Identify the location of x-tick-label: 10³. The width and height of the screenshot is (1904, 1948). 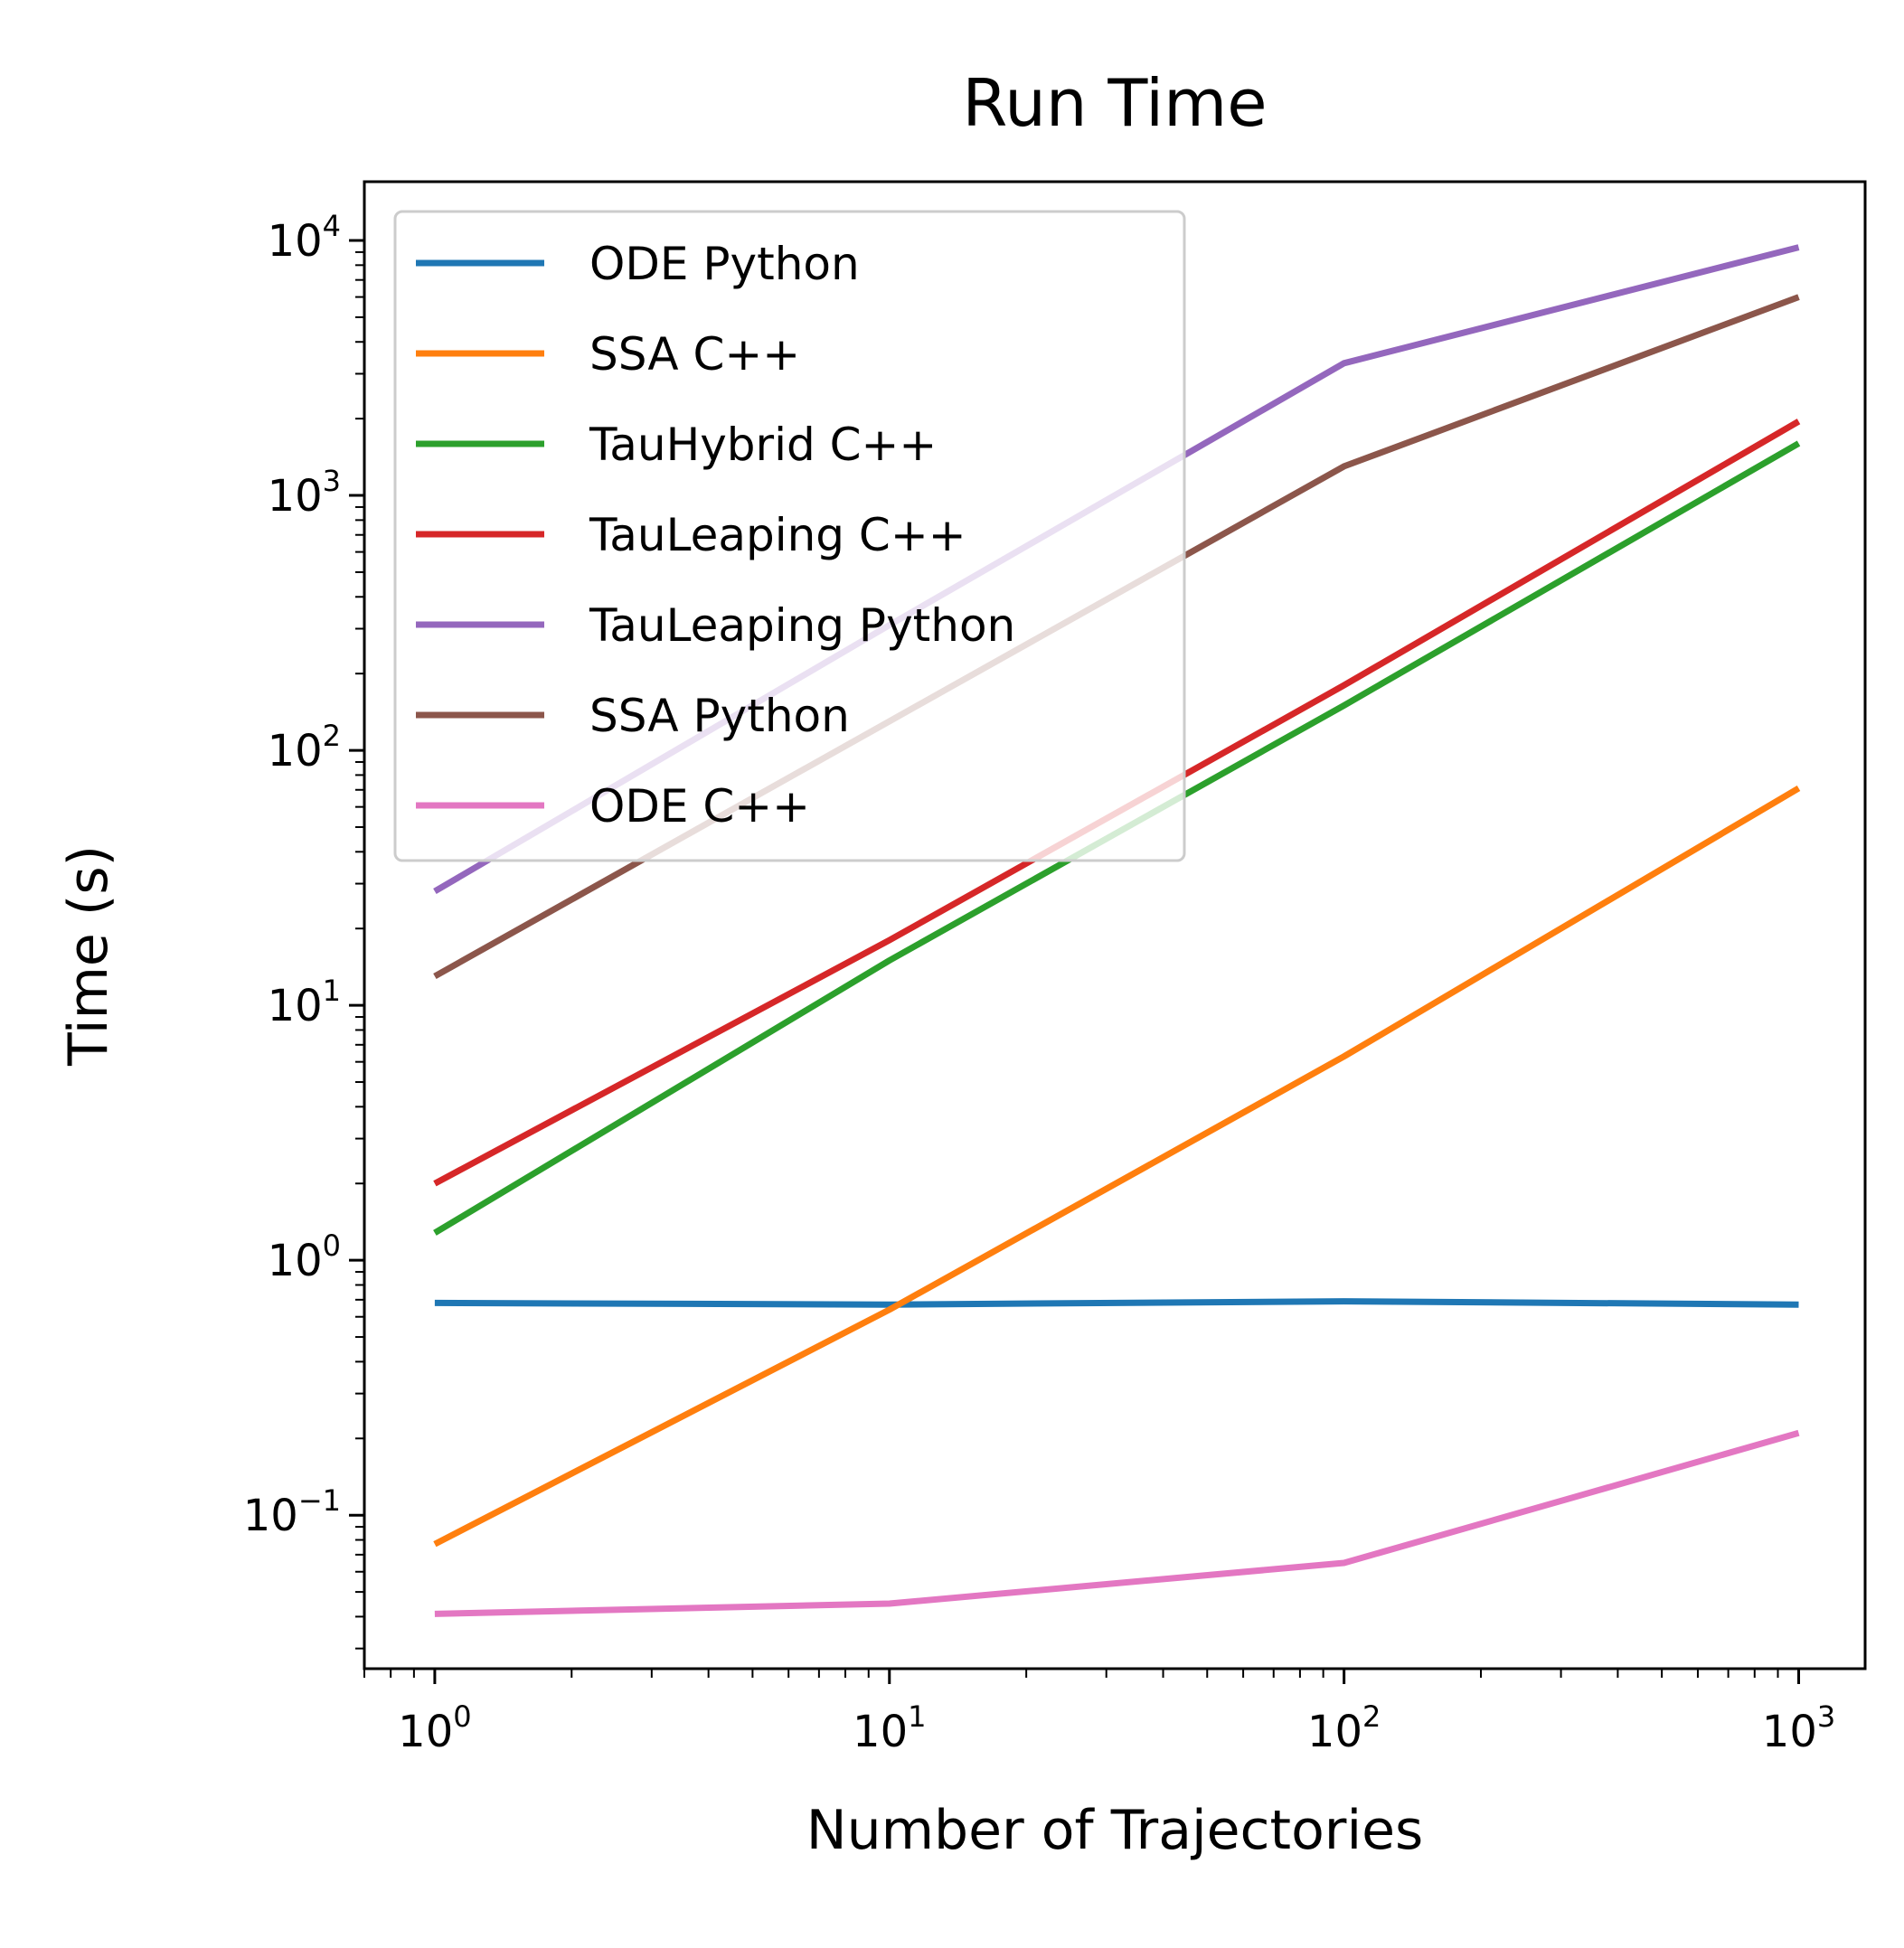
(1798, 1728).